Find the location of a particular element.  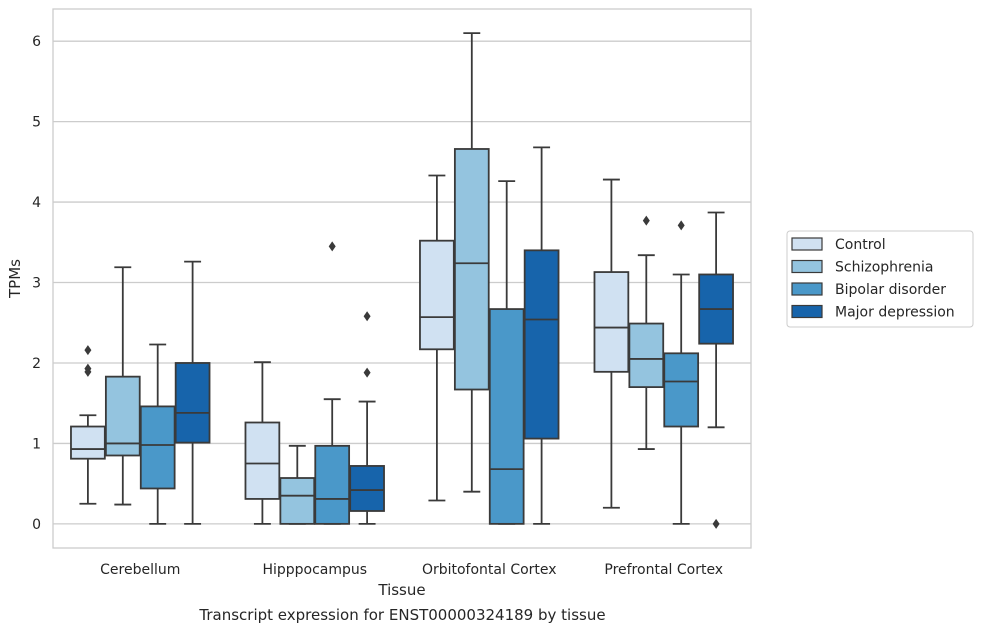

legend-frame is located at coordinates (880, 279).